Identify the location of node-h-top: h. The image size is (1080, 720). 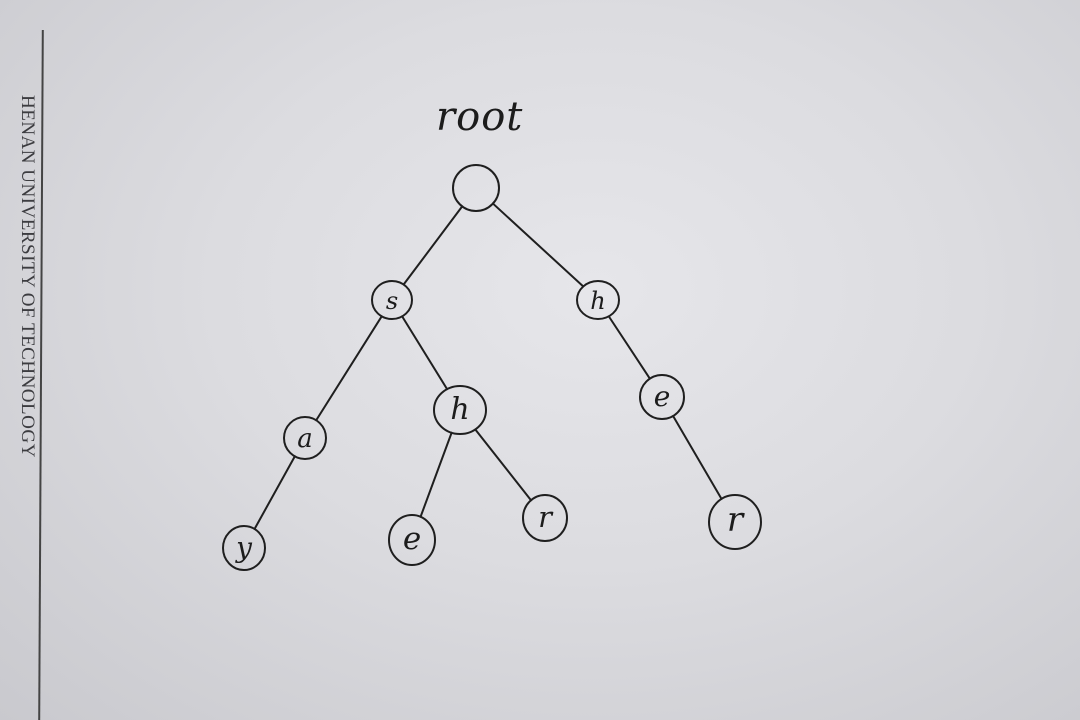
(598, 300).